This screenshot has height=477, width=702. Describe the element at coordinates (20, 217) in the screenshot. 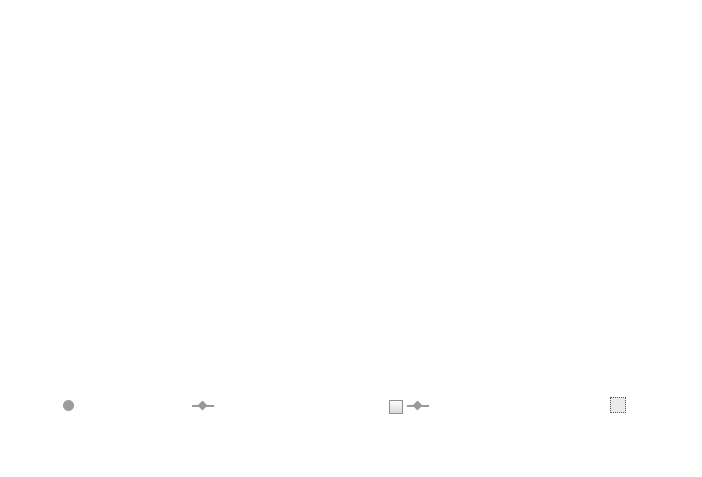

I see `y-axis-label` at that location.